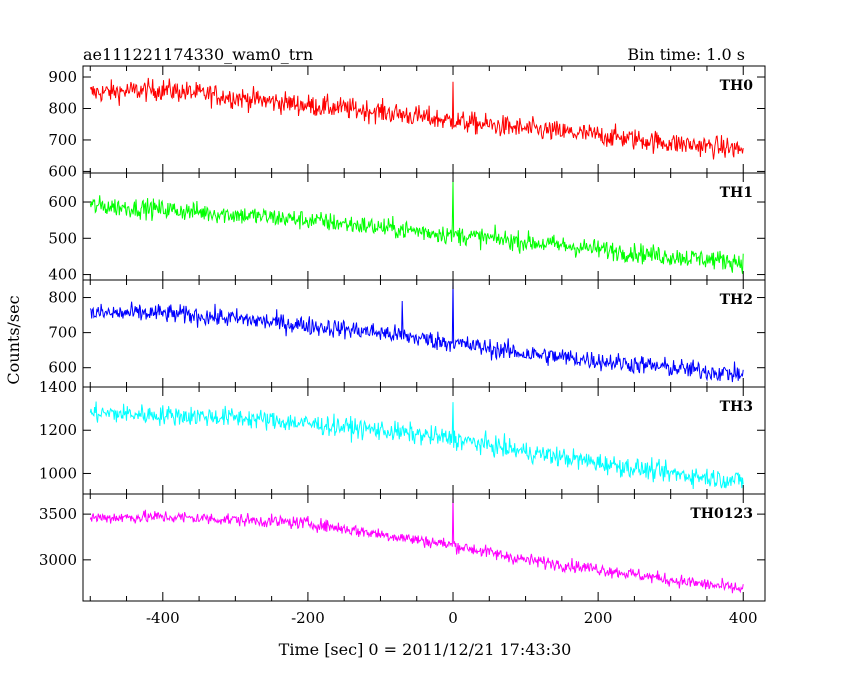 The height and width of the screenshot is (680, 850). What do you see at coordinates (13, 339) in the screenshot?
I see `y-axis-label: Counts/sec` at bounding box center [13, 339].